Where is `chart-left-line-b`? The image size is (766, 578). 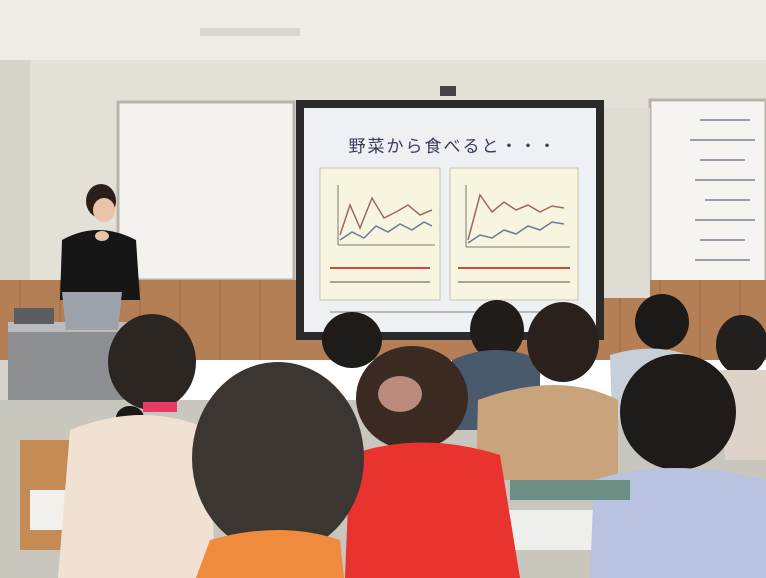 chart-left-line-b is located at coordinates (386, 231).